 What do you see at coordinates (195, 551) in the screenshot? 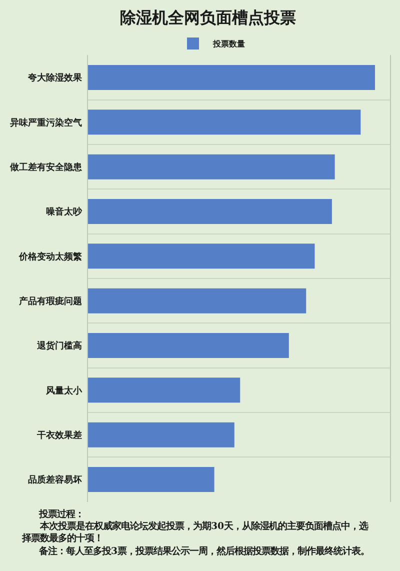
I see `text: 备注：每人至多投3票，投票结果公示一周，然后根据投票数据，制作最终统计表。` at bounding box center [195, 551].